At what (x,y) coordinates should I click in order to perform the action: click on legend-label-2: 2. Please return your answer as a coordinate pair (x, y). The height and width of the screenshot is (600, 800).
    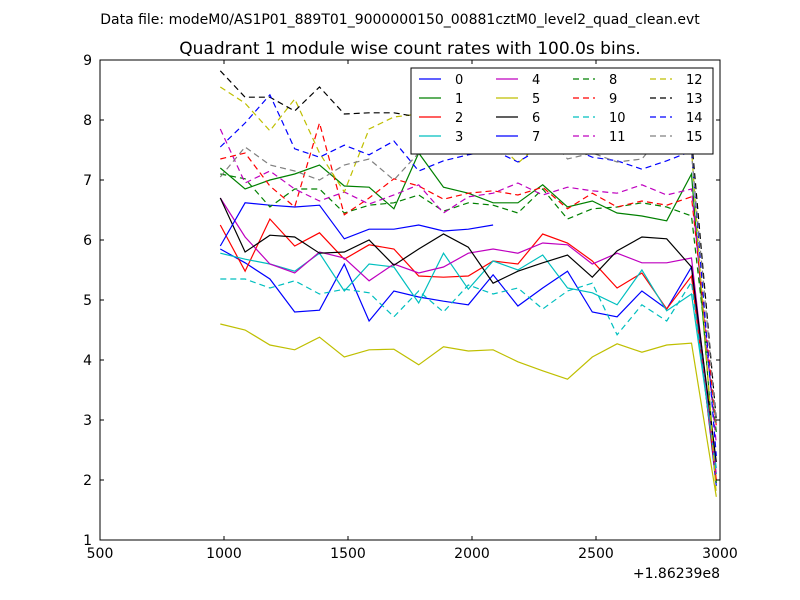
    Looking at the image, I should click on (459, 118).